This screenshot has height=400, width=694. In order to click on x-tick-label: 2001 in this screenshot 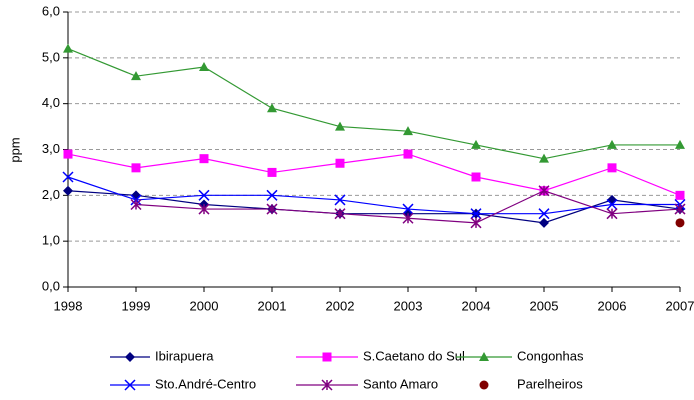, I will do `click(272, 305)`.